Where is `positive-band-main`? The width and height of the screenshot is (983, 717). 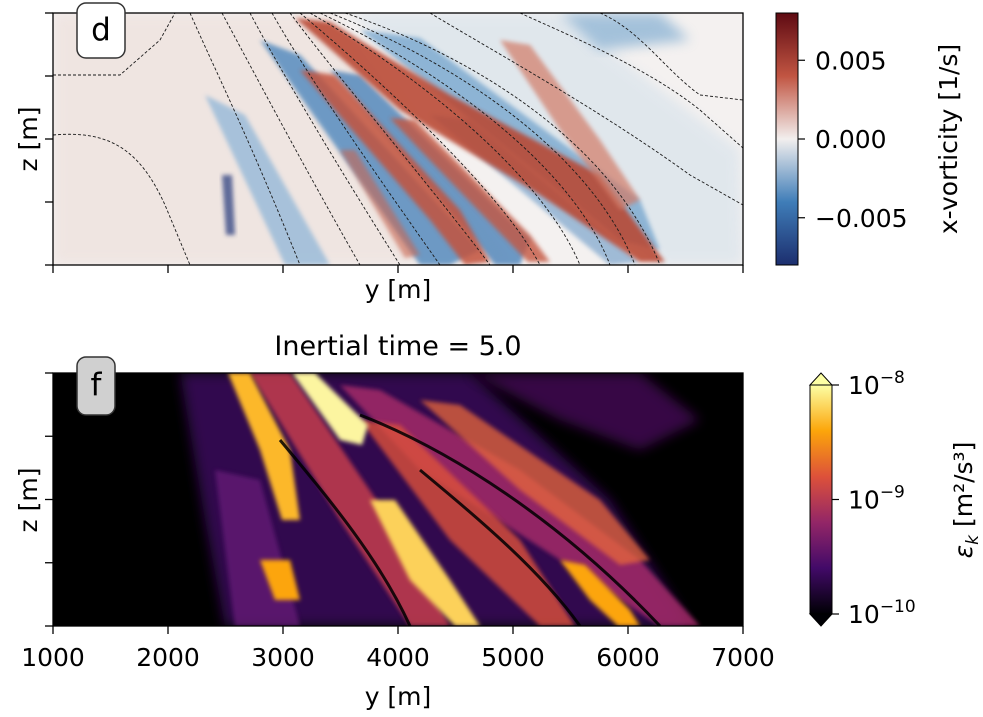
positive-band-main is located at coordinates (480, 140).